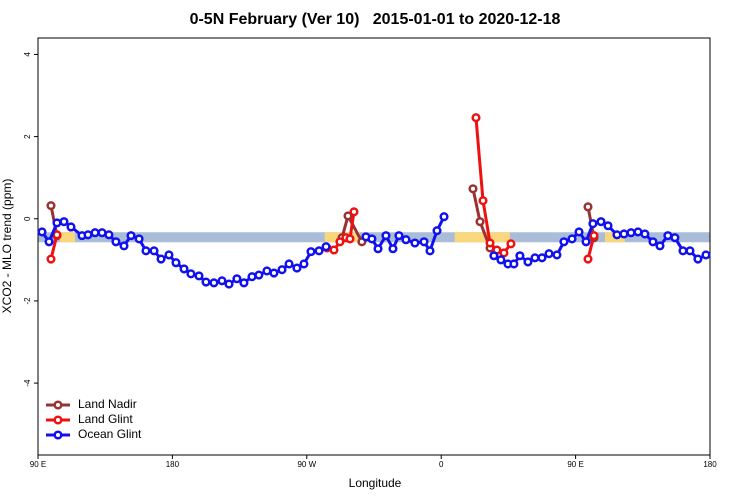 This screenshot has height=500, width=750. What do you see at coordinates (375, 483) in the screenshot?
I see `x-axis-label: Longitude` at bounding box center [375, 483].